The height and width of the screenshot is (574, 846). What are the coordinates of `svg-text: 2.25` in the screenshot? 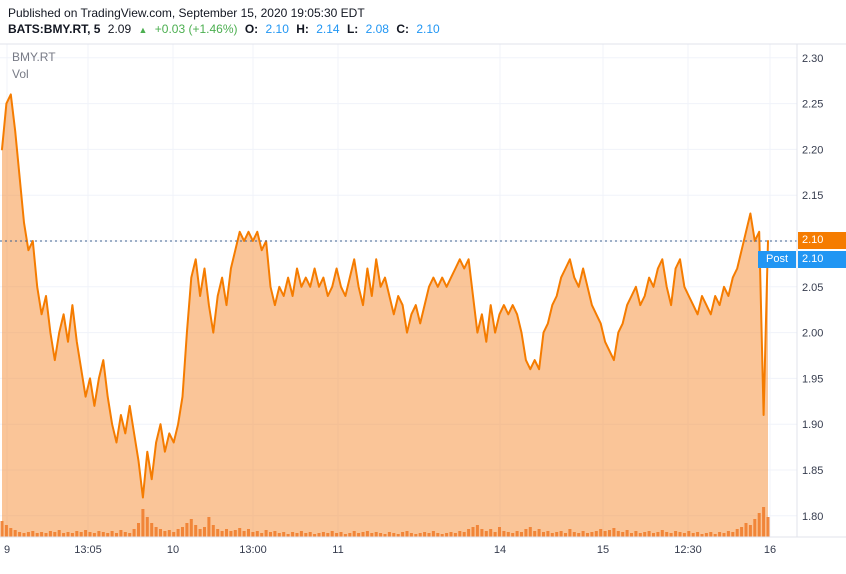 It's located at (812, 105).